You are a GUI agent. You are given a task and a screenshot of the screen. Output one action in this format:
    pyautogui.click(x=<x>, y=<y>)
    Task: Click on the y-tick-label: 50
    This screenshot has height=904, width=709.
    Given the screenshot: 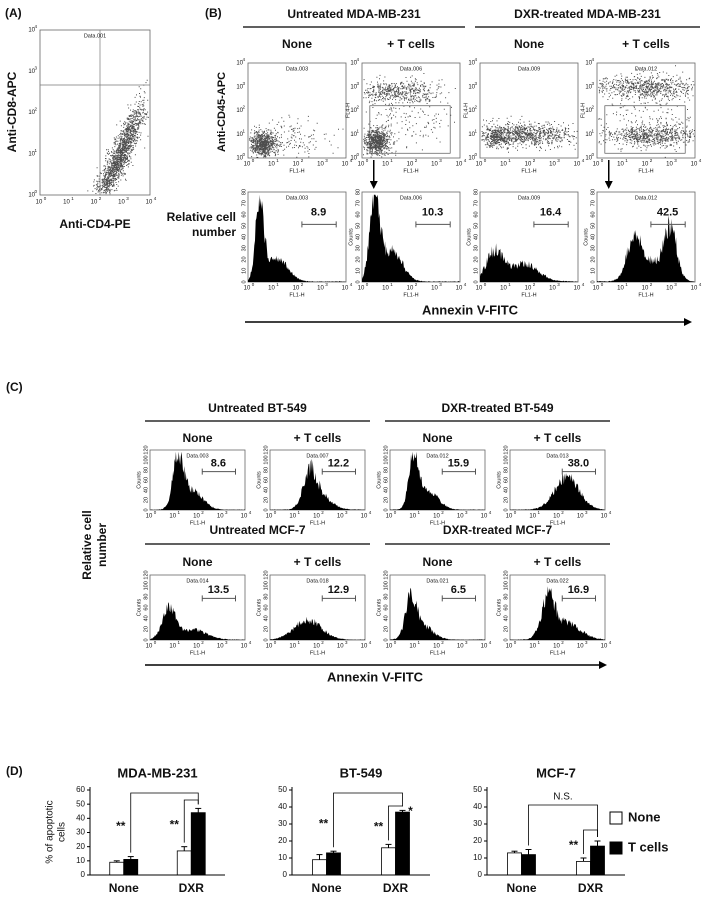 What is the action you would take?
    pyautogui.click(x=282, y=789)
    